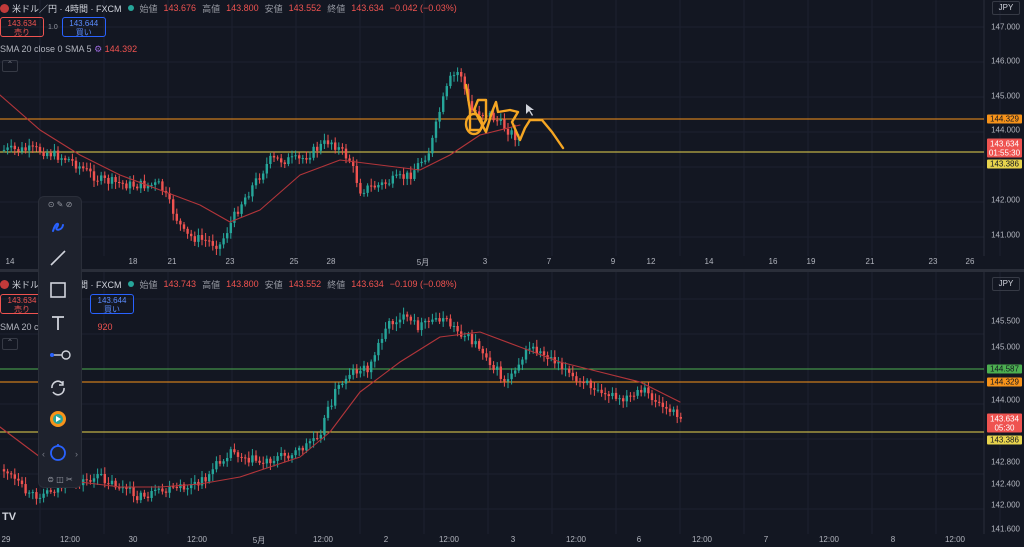  I want to click on x-tick: 23, so click(230, 261).